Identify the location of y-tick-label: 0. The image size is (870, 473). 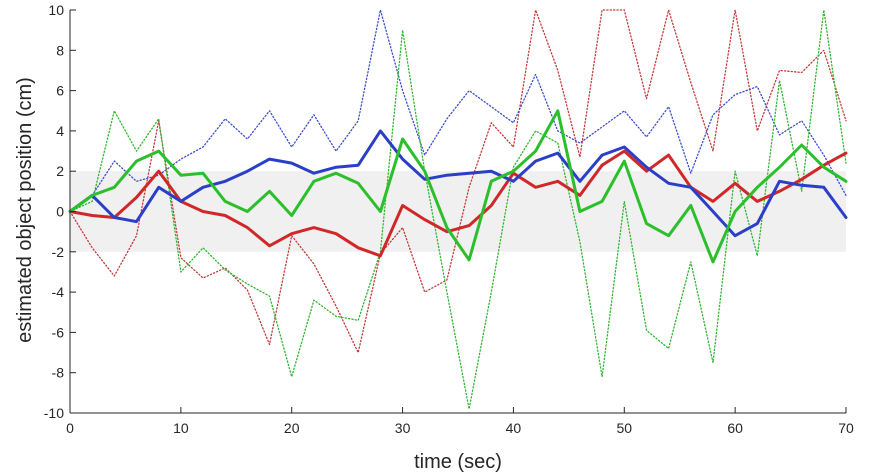
(60, 212).